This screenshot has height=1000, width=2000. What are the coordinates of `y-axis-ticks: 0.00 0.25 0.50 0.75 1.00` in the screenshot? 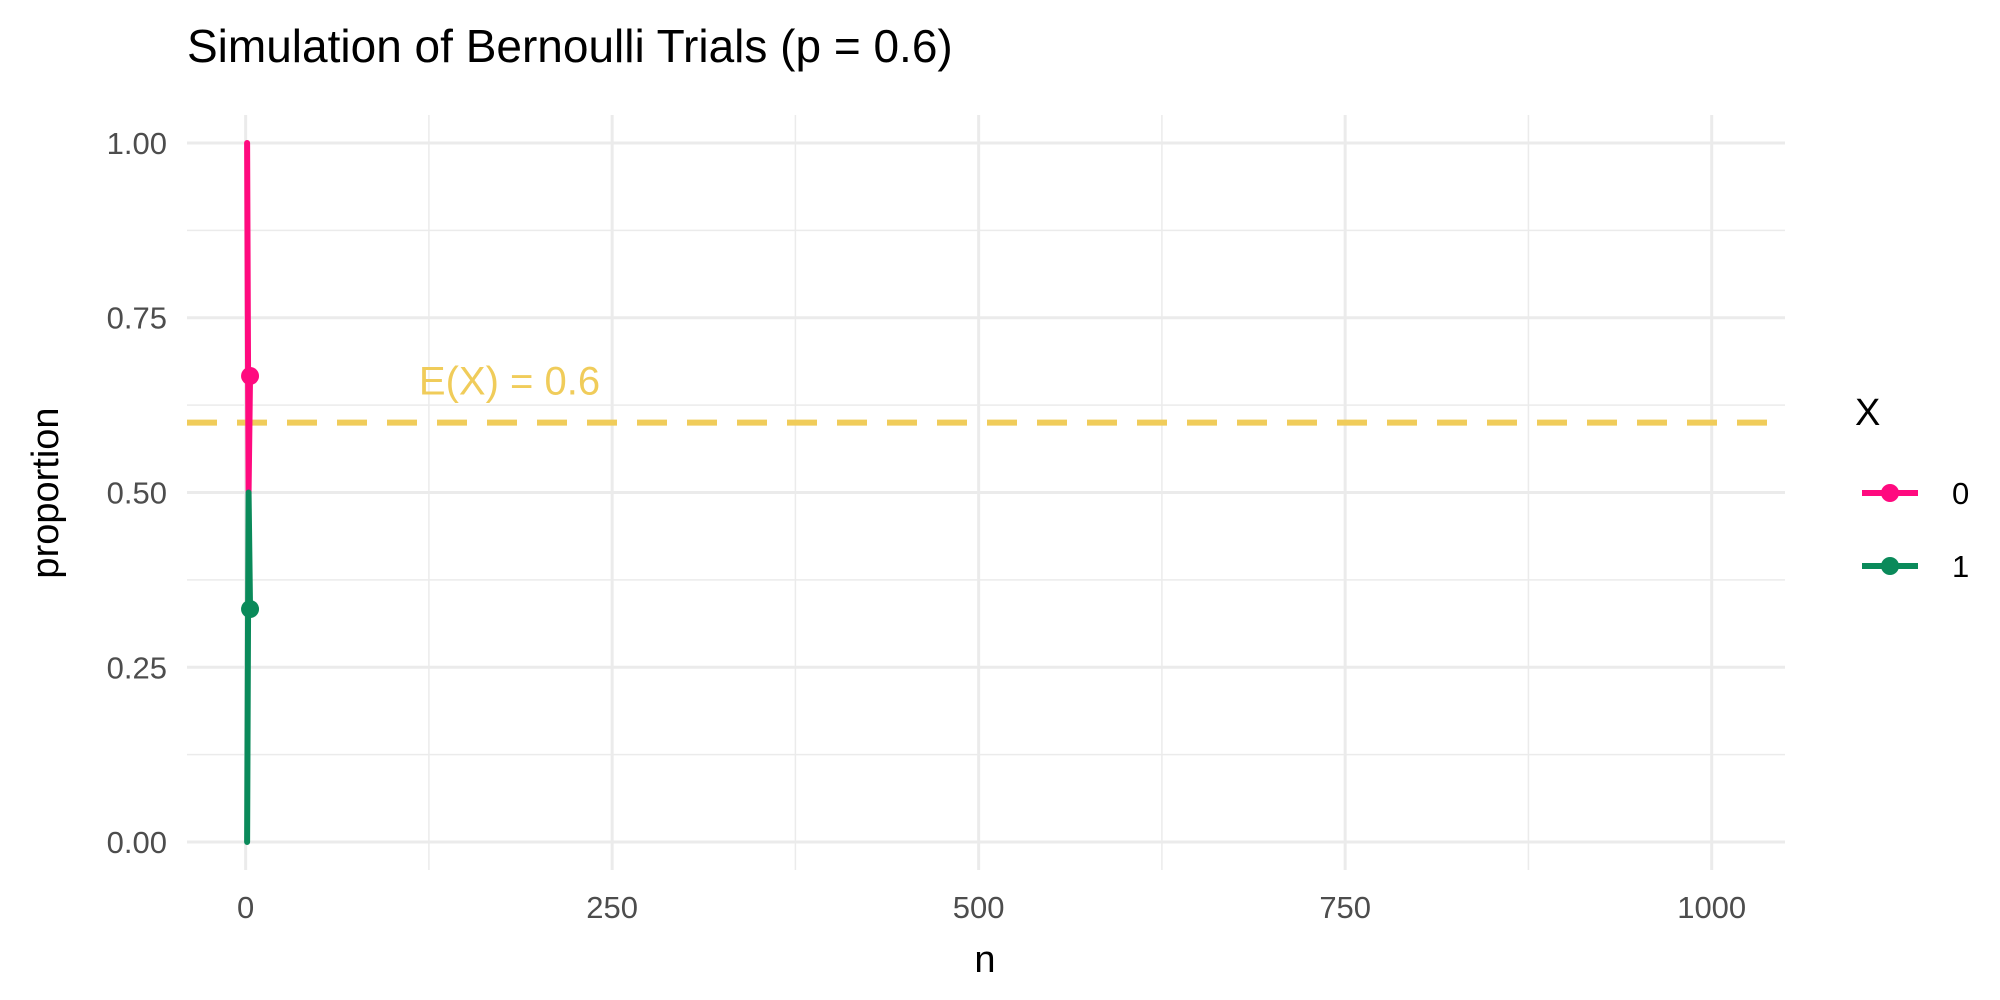 It's located at (137, 493).